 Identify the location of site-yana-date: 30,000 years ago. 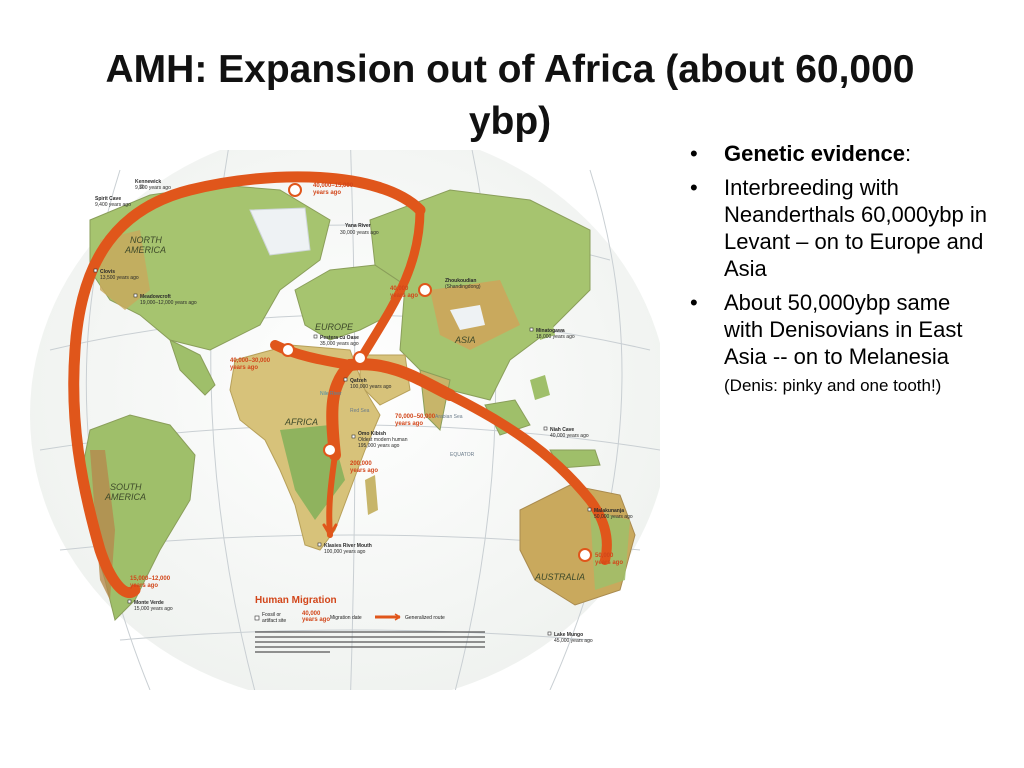
(359, 233).